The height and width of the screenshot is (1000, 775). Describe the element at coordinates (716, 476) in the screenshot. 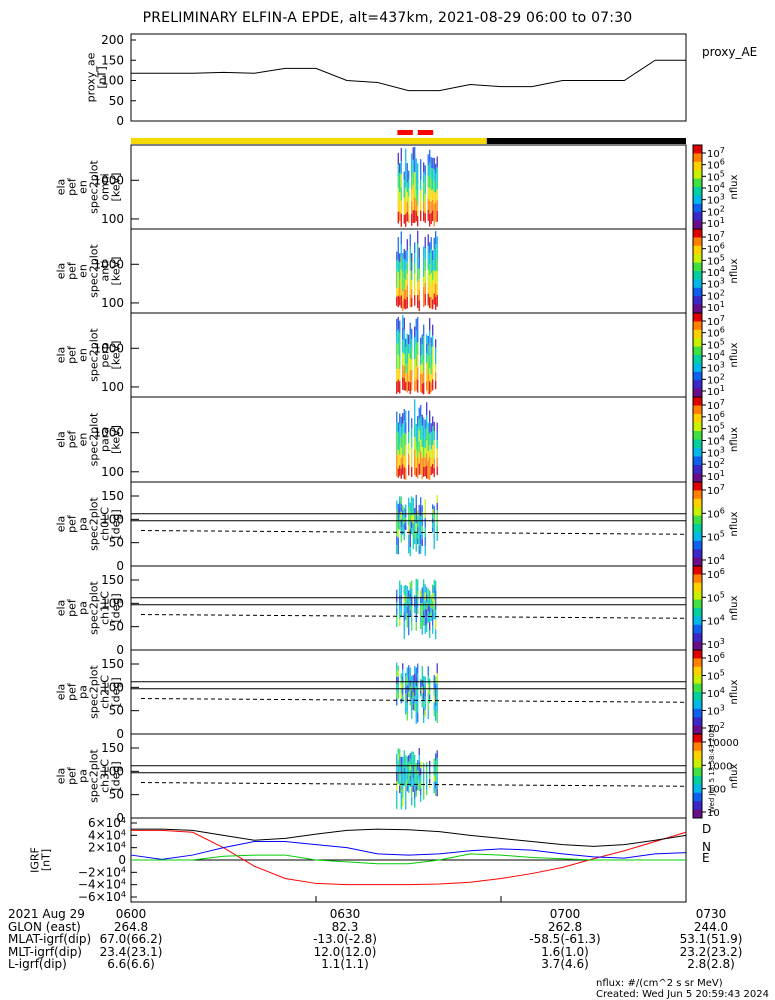

I see `para-colorbar-tick-label: 101` at that location.